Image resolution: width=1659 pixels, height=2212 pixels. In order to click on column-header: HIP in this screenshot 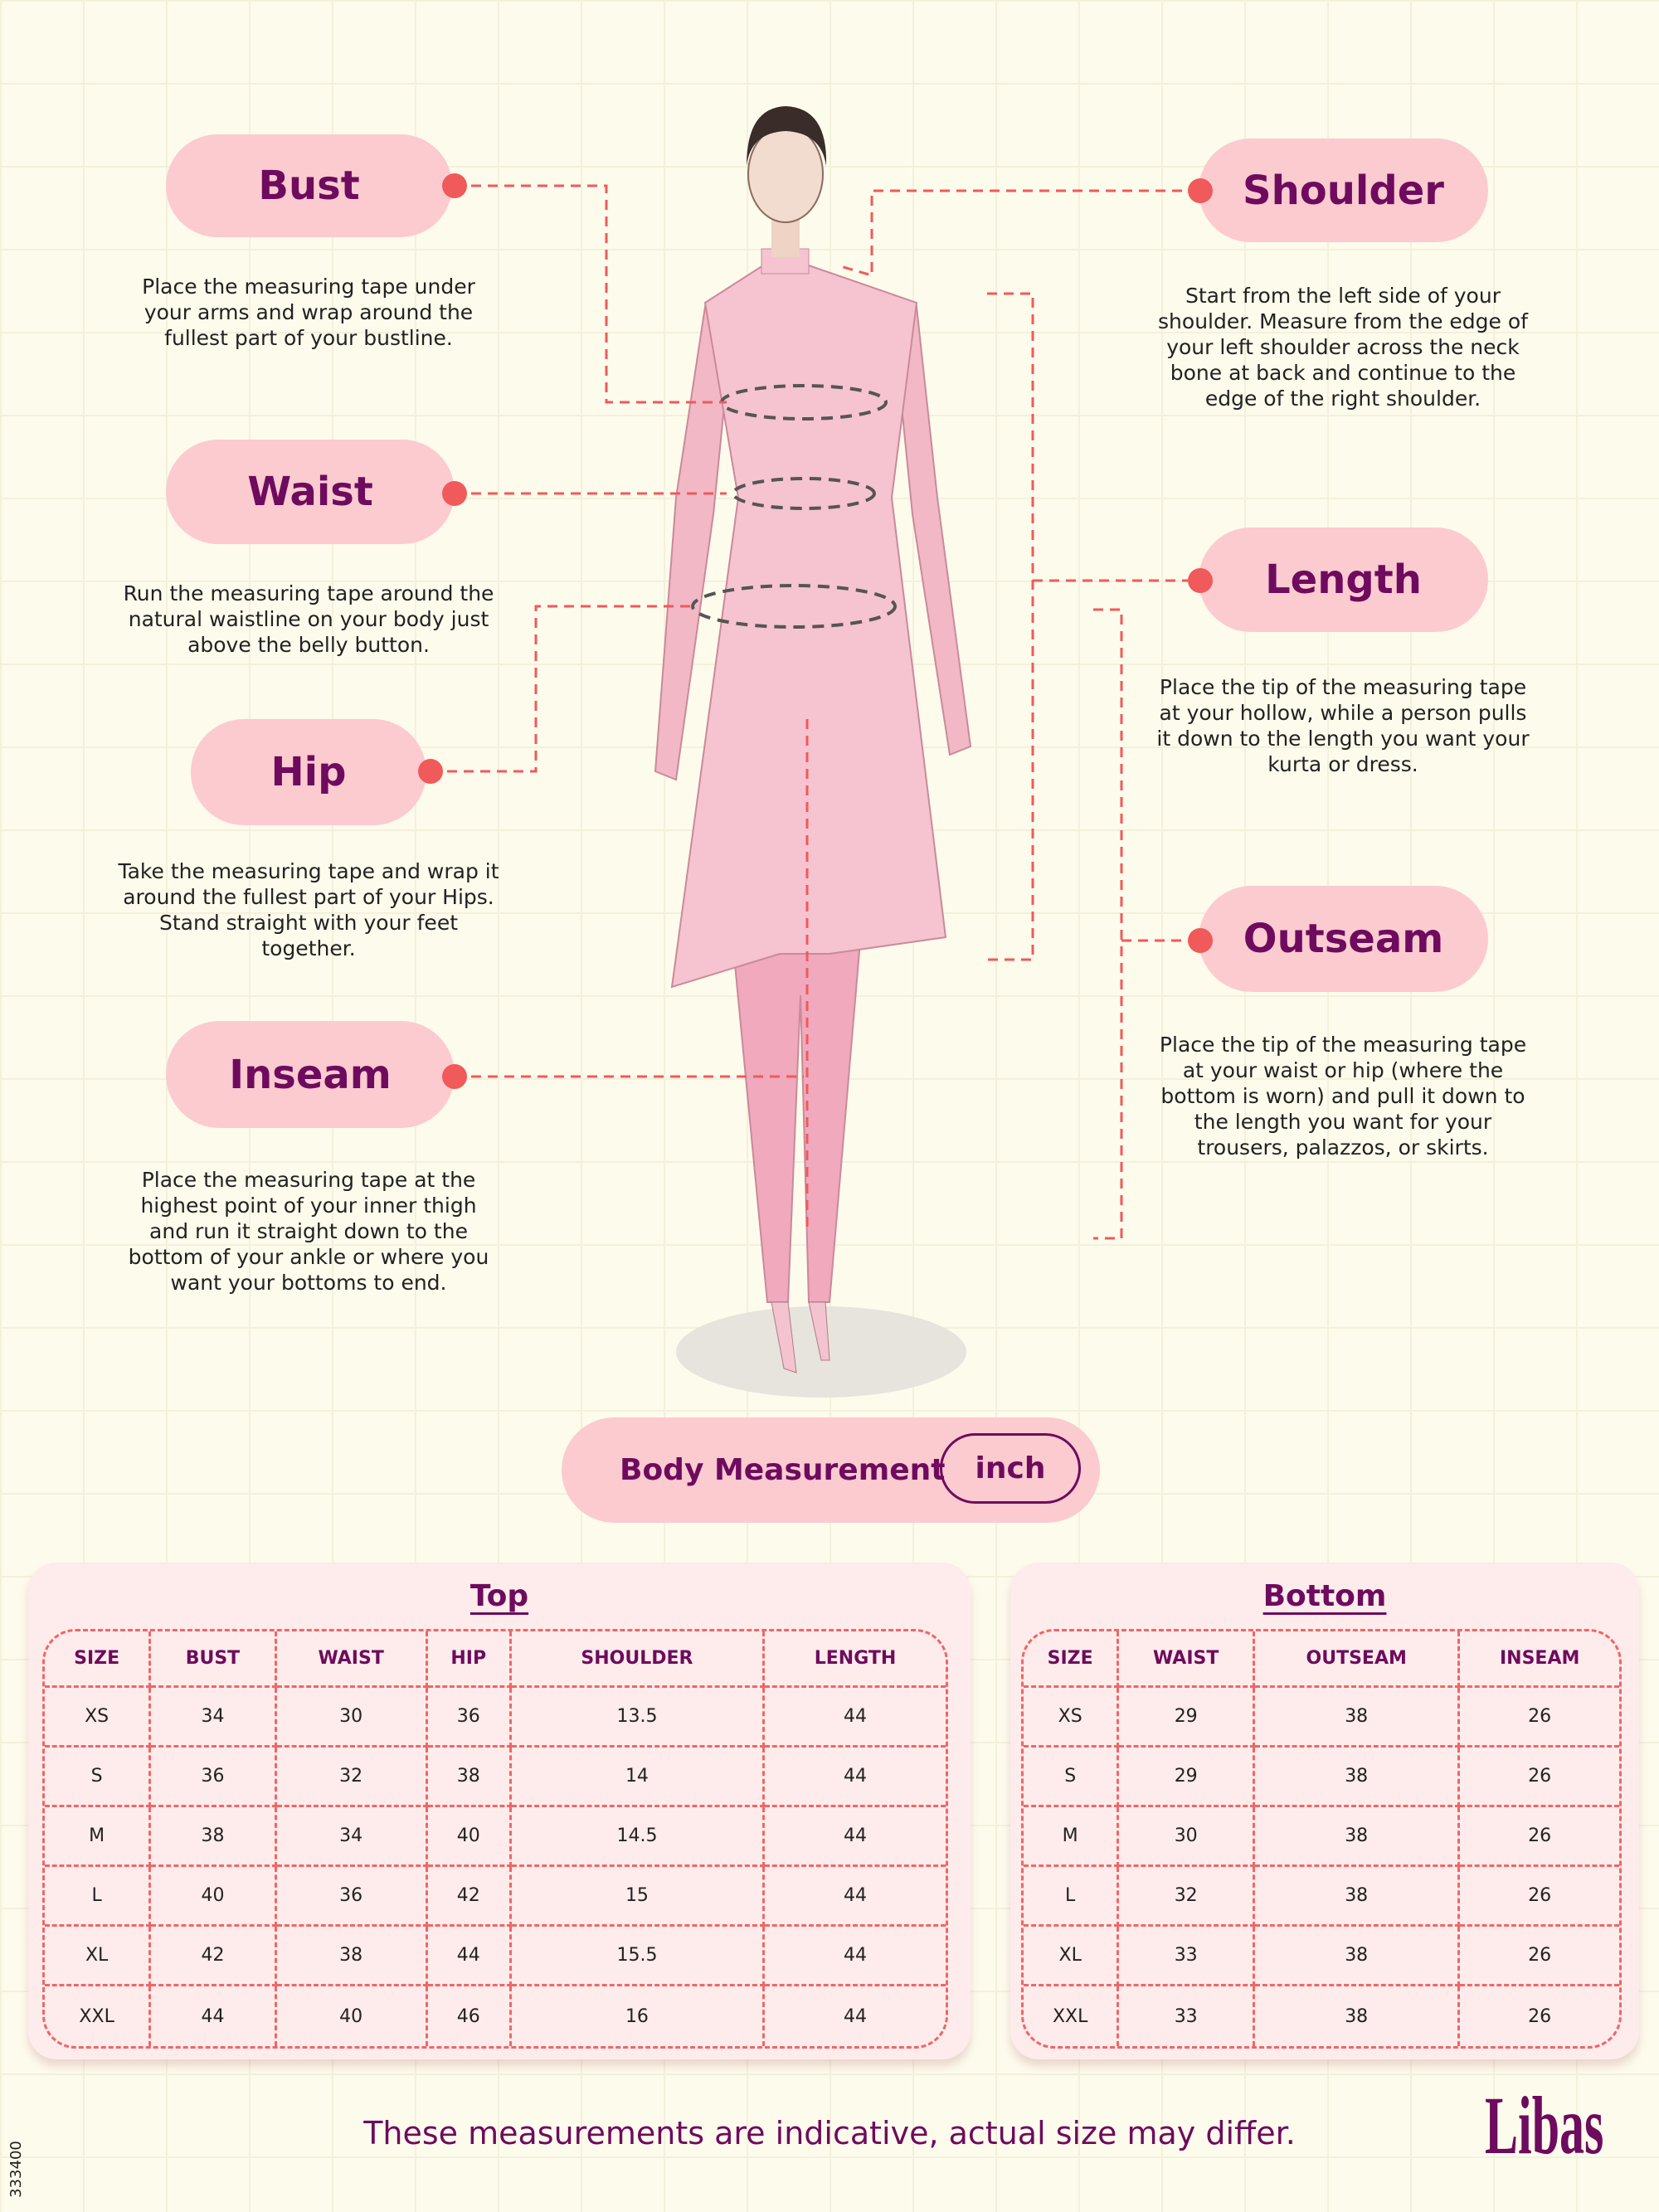, I will do `click(469, 1660)`.